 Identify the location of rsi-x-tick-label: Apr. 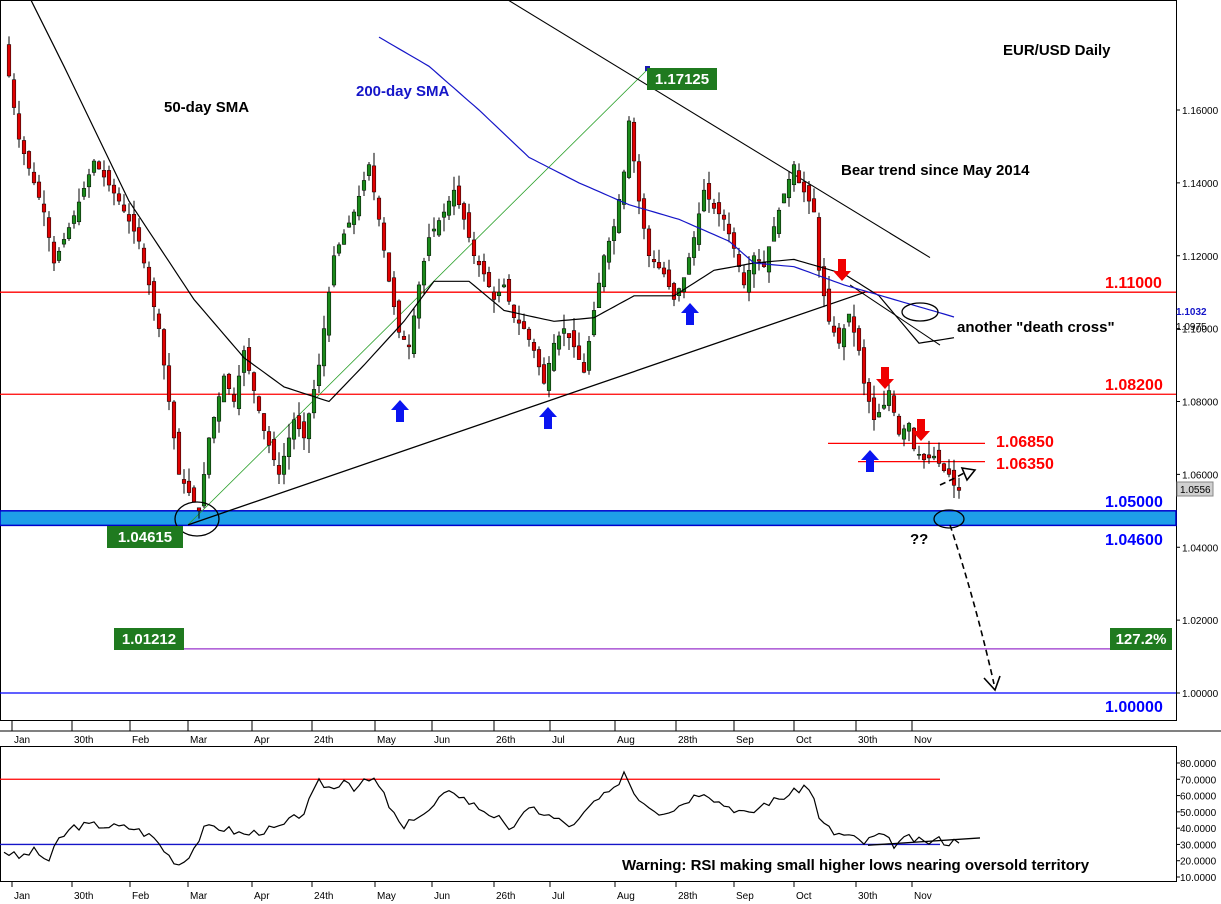
(262, 896).